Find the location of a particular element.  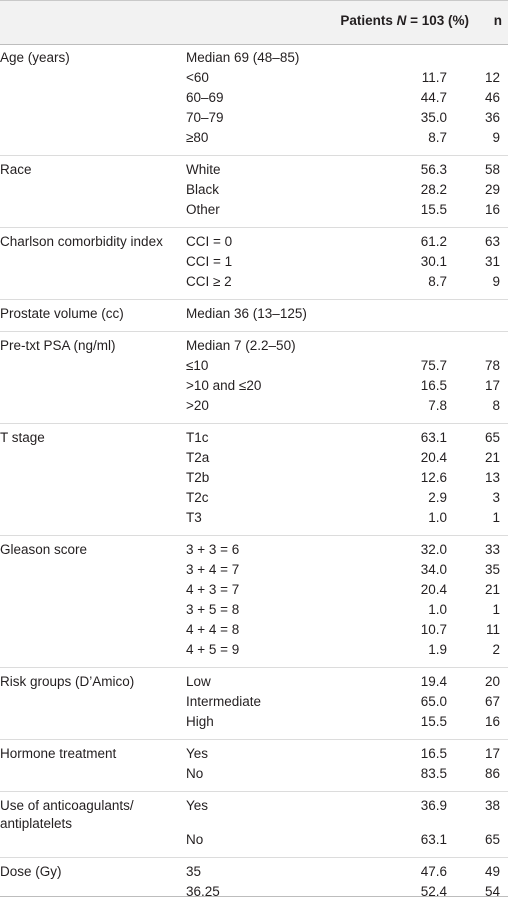

percent-value: 34.0 is located at coordinates (433, 569).